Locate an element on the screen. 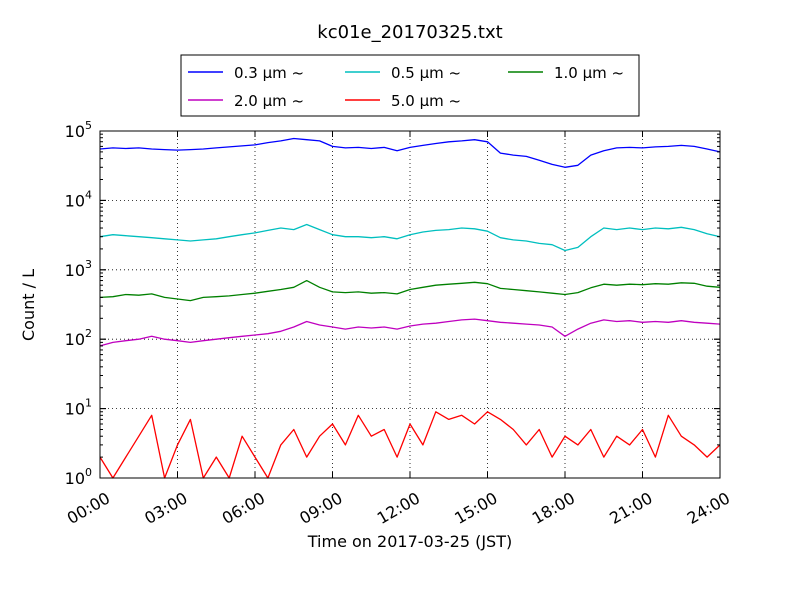 The width and height of the screenshot is (800, 600). x-tick-label: 24:00 is located at coordinates (708, 508).